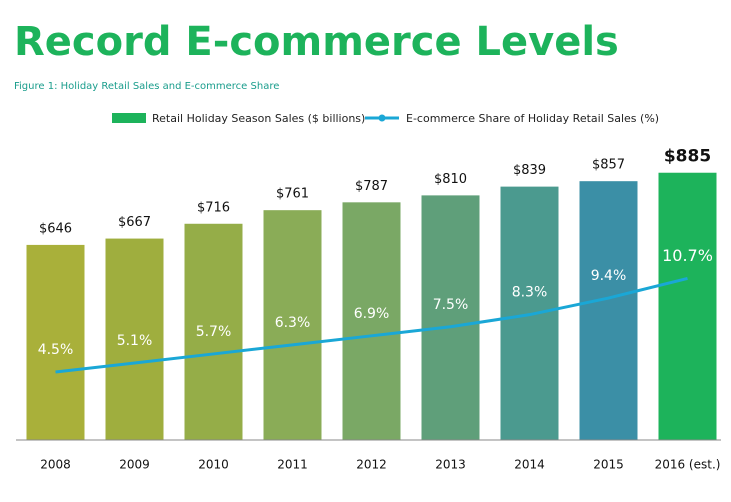 The height and width of the screenshot is (502, 731). Describe the element at coordinates (371, 186) in the screenshot. I see `bar-value-label: $787` at that location.